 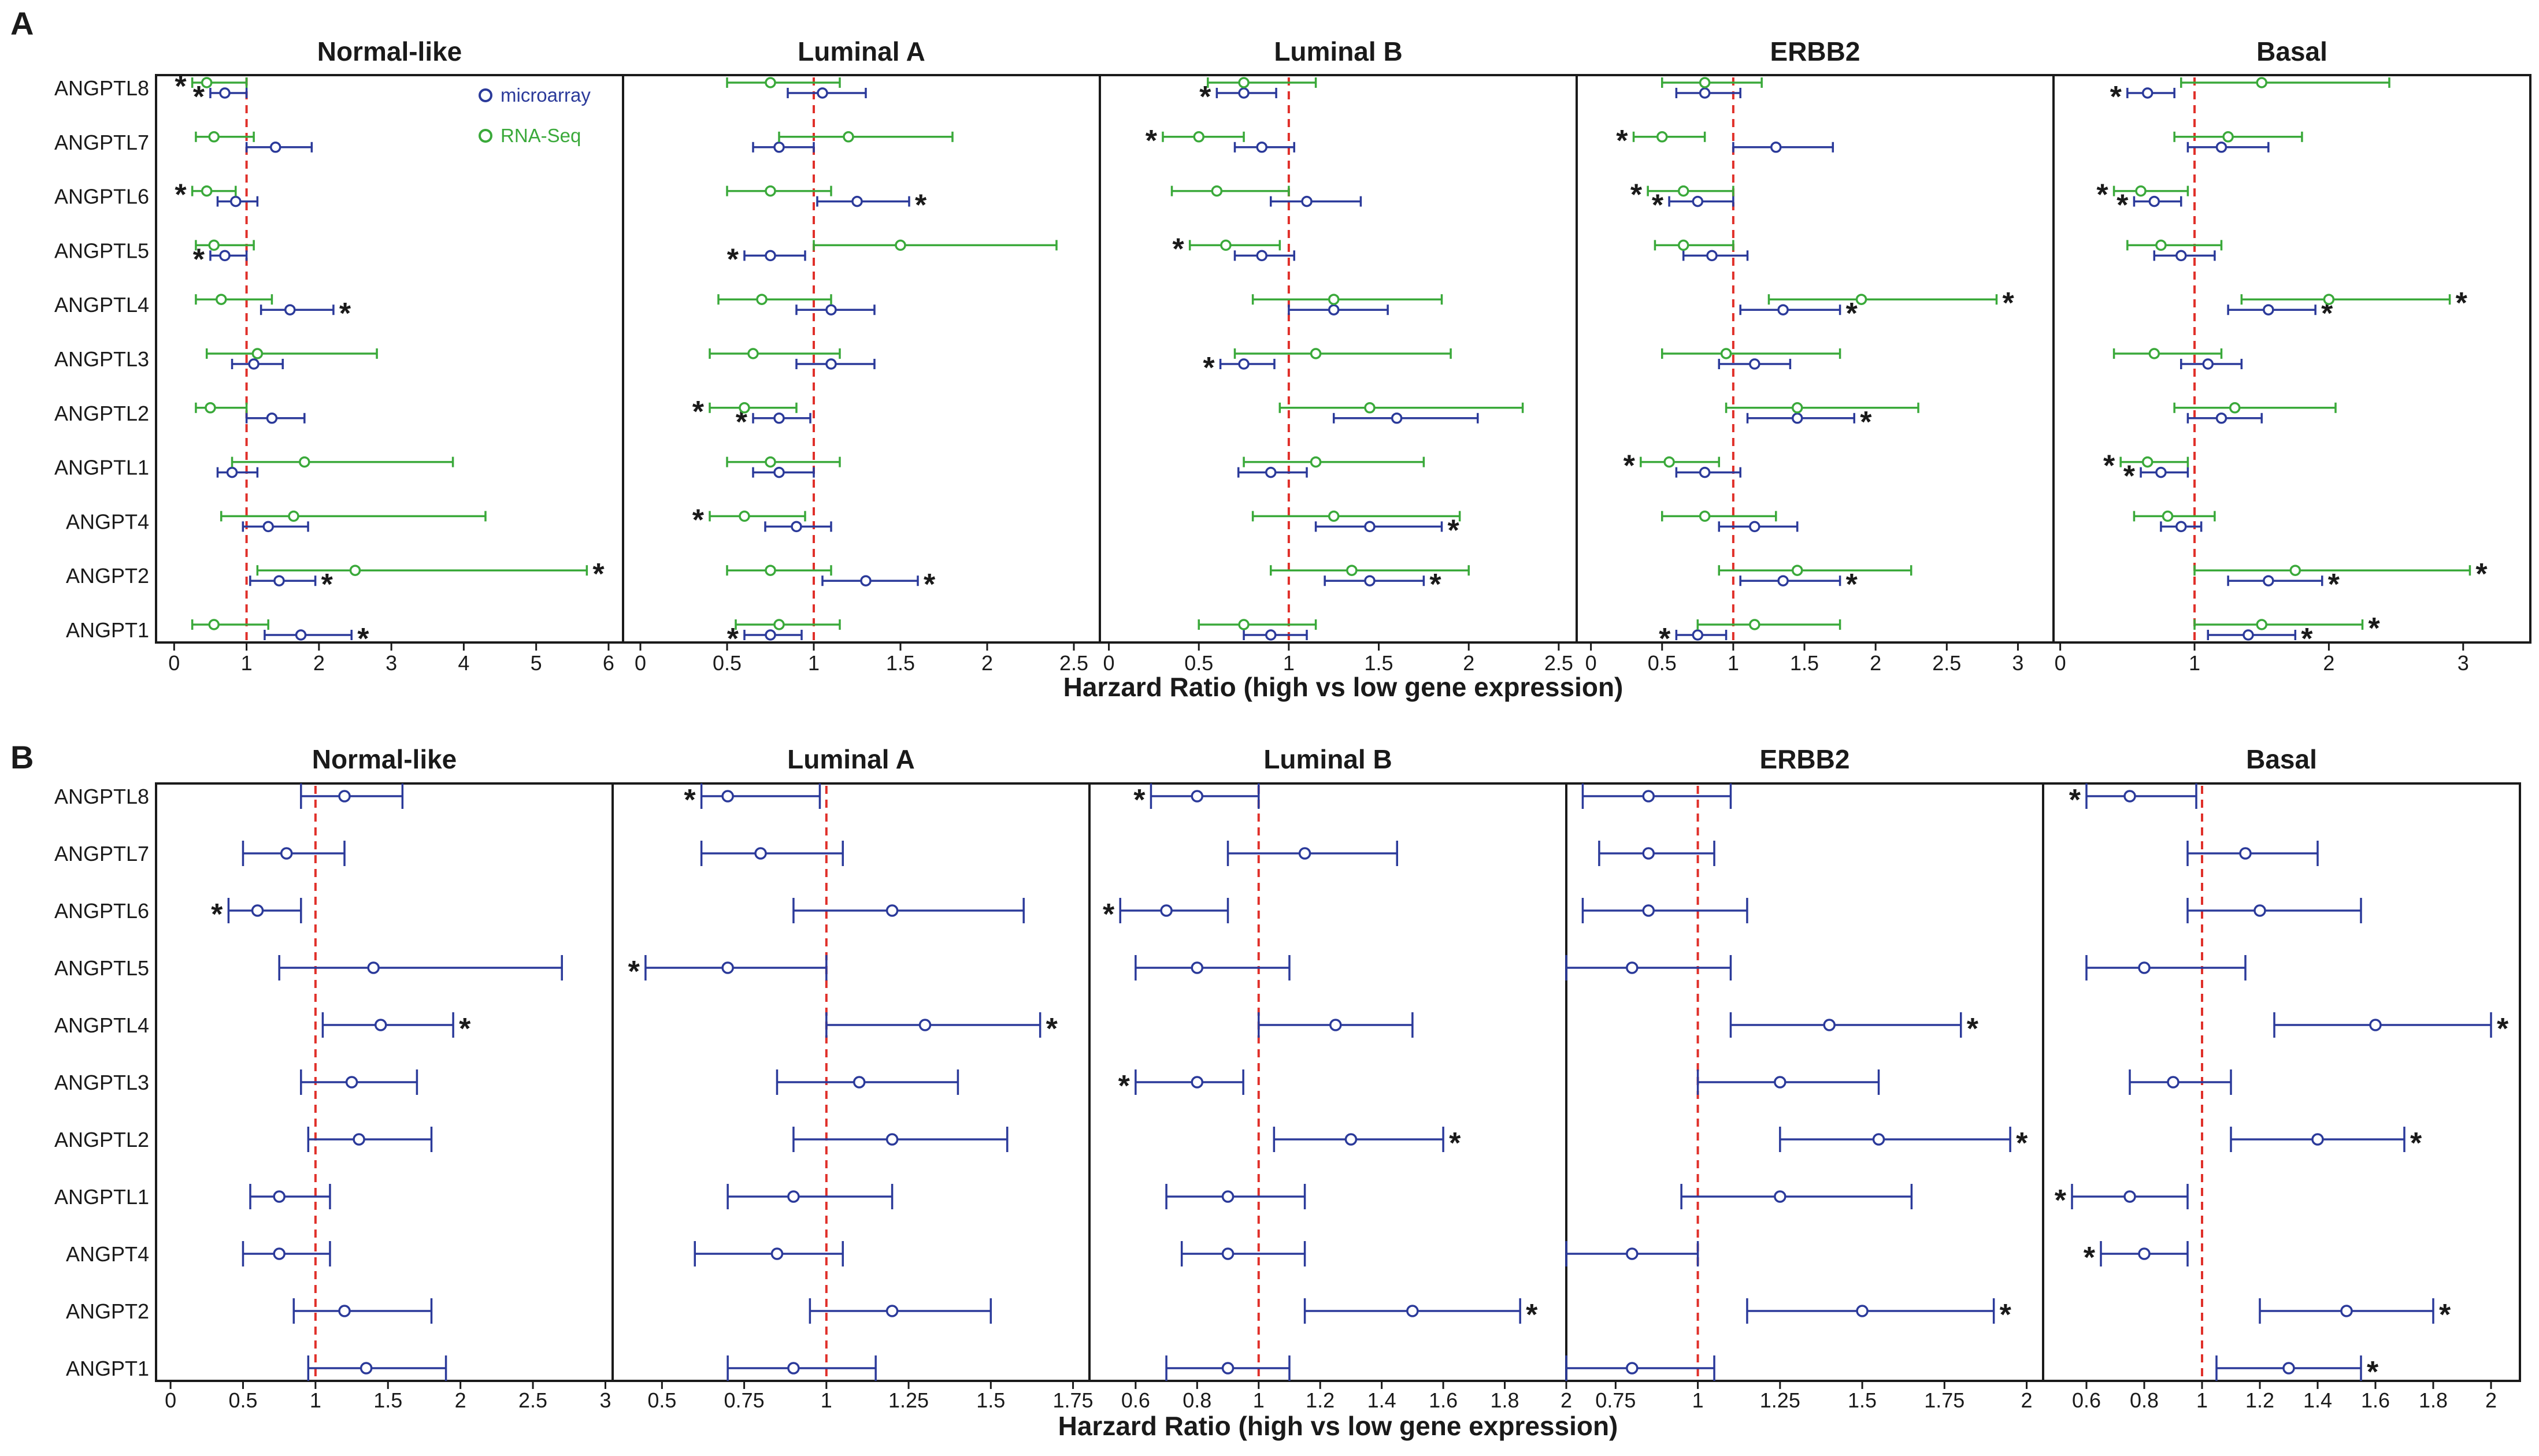 I want to click on section-a-normal-like-rna-seq-hr-point-angptl6, so click(x=207, y=191).